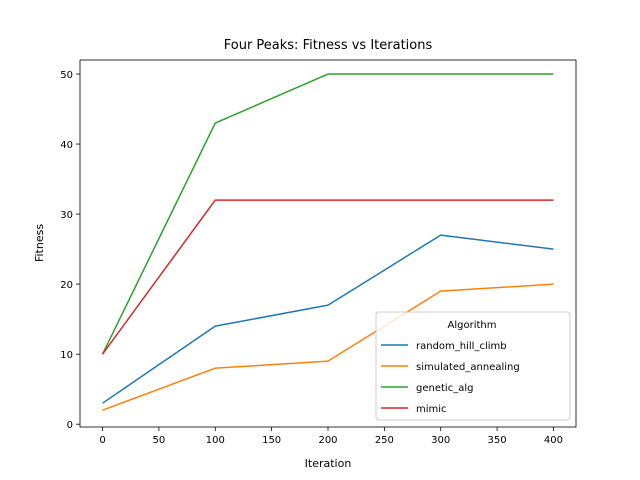 Image resolution: width=640 pixels, height=480 pixels. What do you see at coordinates (70, 425) in the screenshot?
I see `y-tick-label: 0` at bounding box center [70, 425].